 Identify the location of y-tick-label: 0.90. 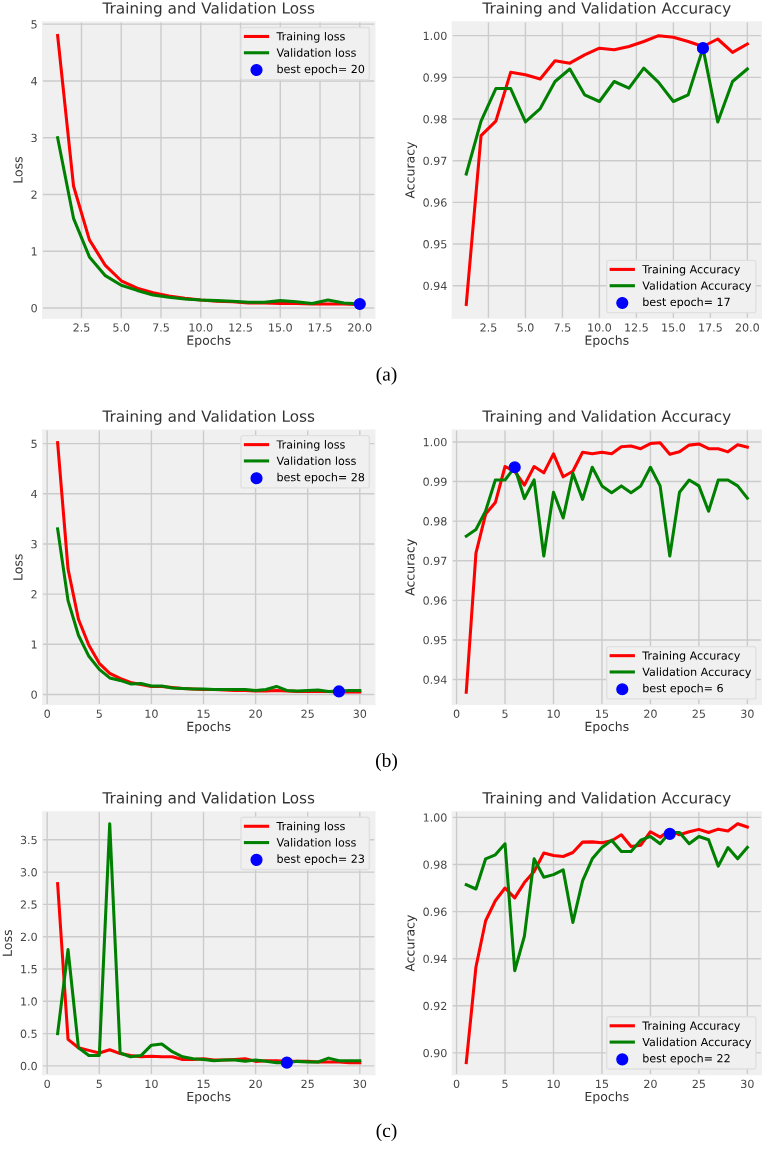
(435, 1053).